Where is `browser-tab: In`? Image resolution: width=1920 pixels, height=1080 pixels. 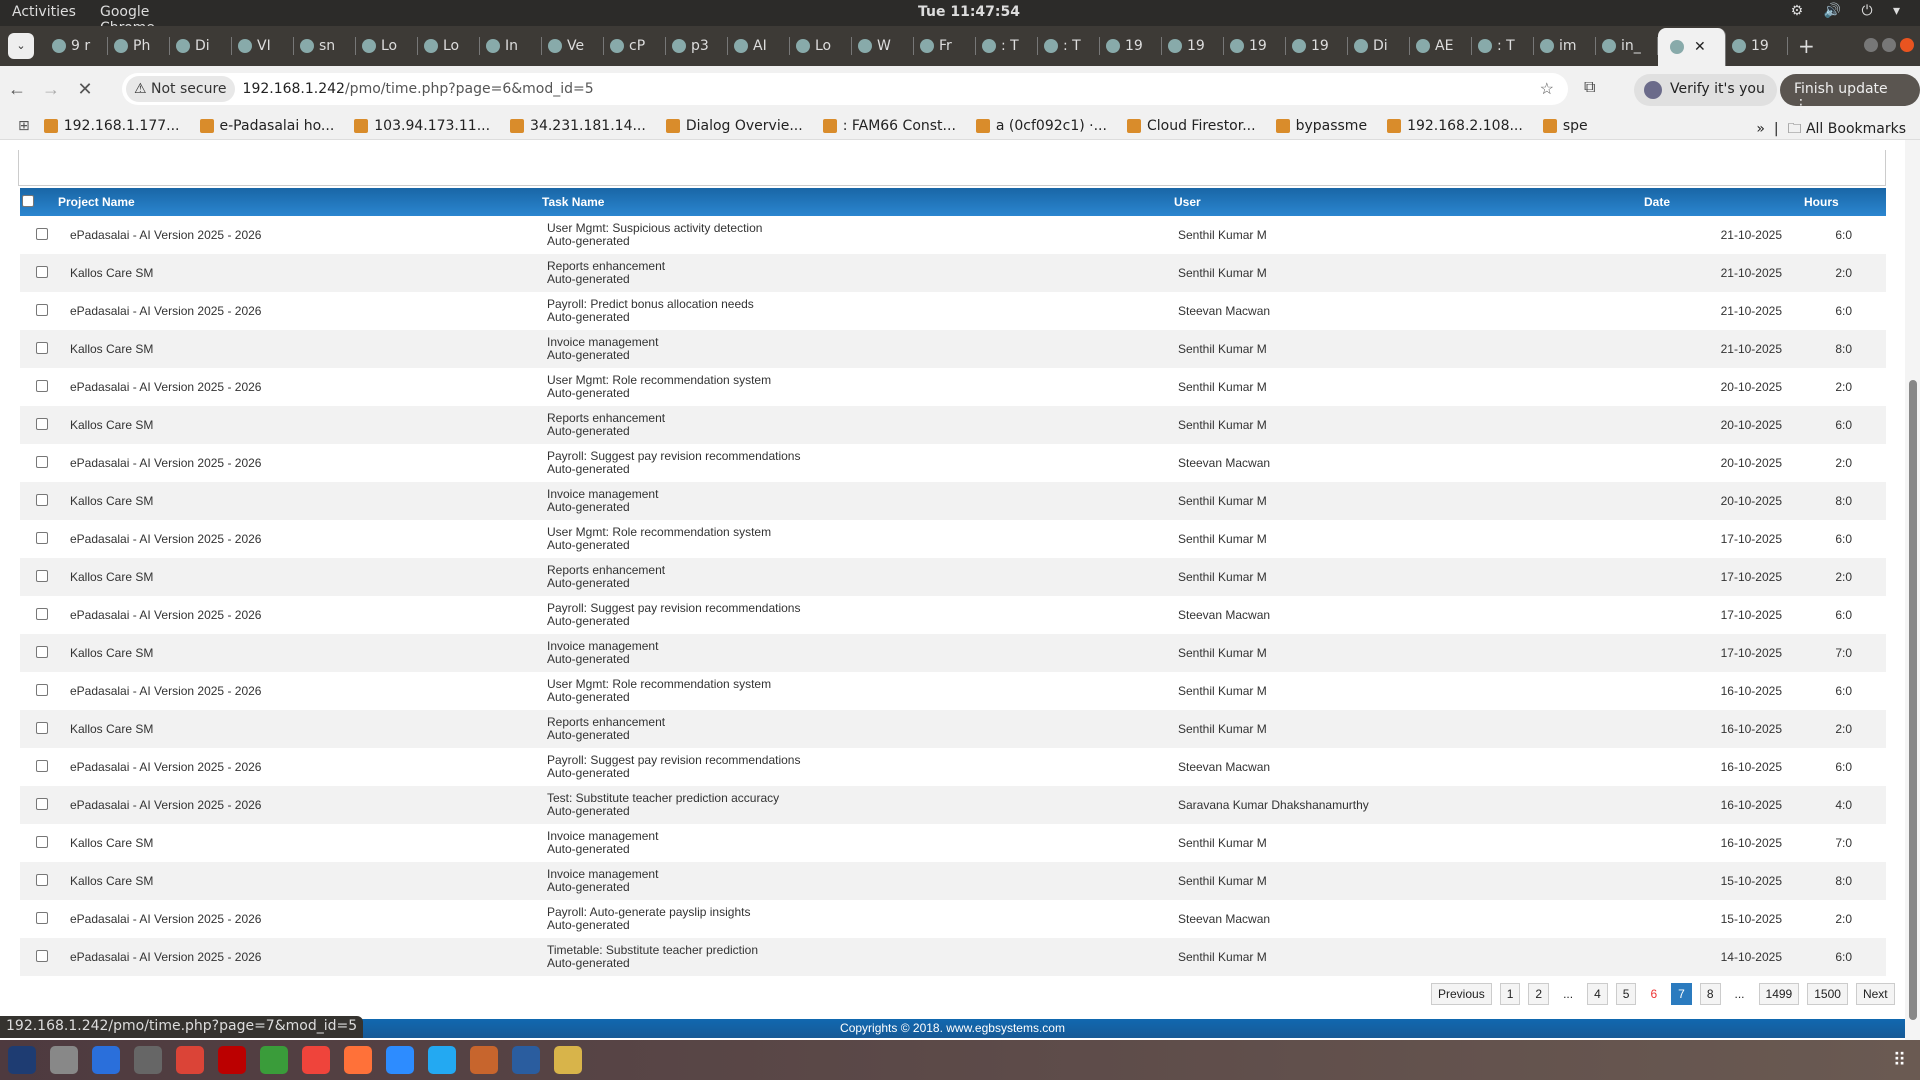
browser-tab: In is located at coordinates (511, 46).